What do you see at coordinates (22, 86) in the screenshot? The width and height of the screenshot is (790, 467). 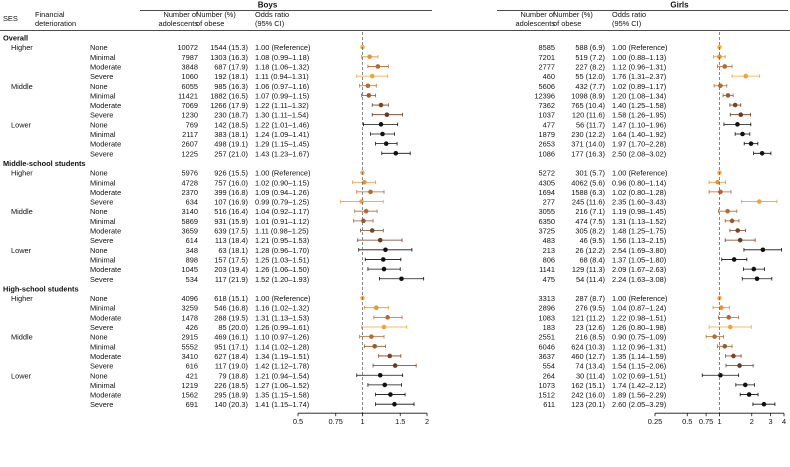 I see `ses-label: Middle` at bounding box center [22, 86].